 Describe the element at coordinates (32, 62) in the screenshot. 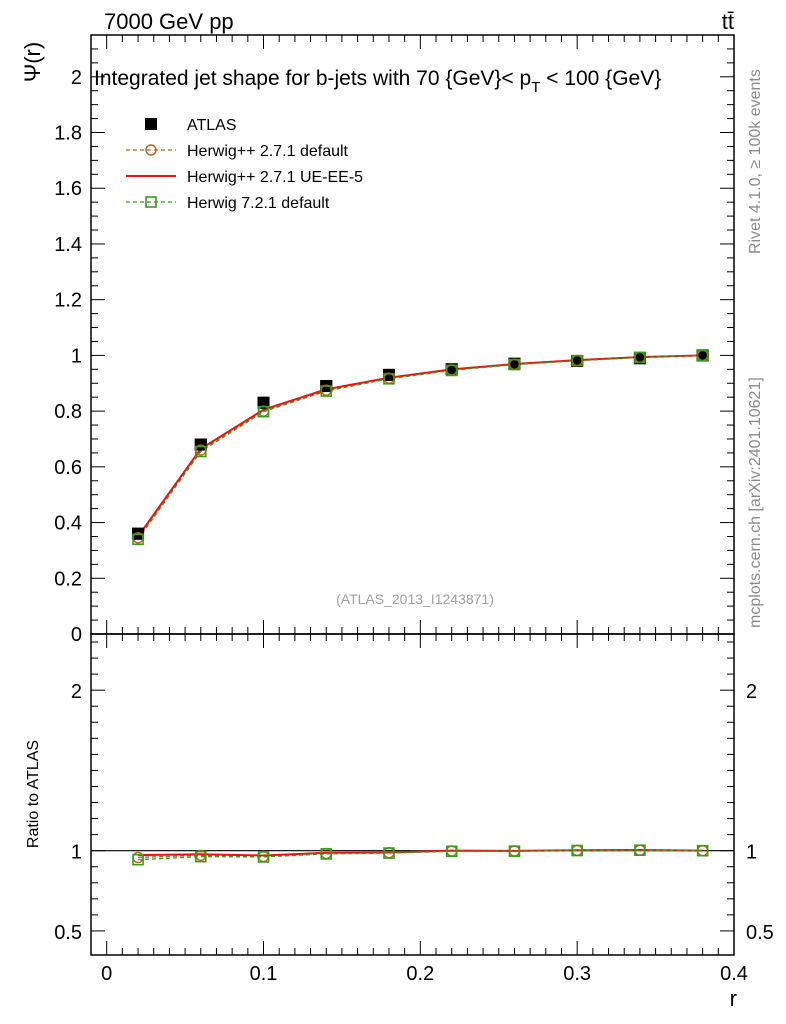

I see `main-ylabel: Ψ(r)` at that location.